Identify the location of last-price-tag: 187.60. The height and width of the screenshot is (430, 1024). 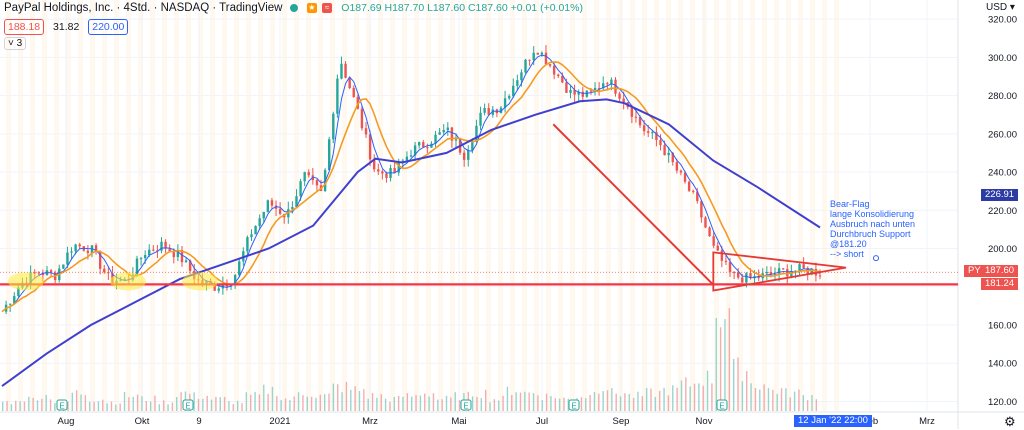
(1000, 271).